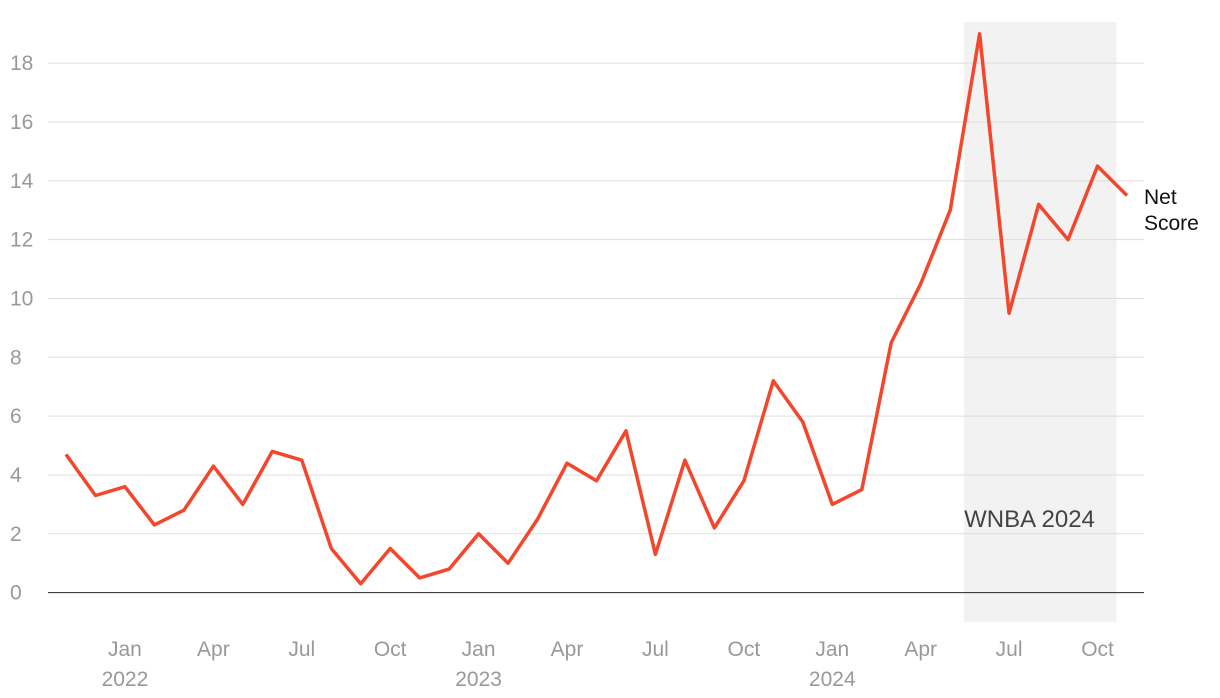  Describe the element at coordinates (16, 593) in the screenshot. I see `y-tick-label: 0` at that location.